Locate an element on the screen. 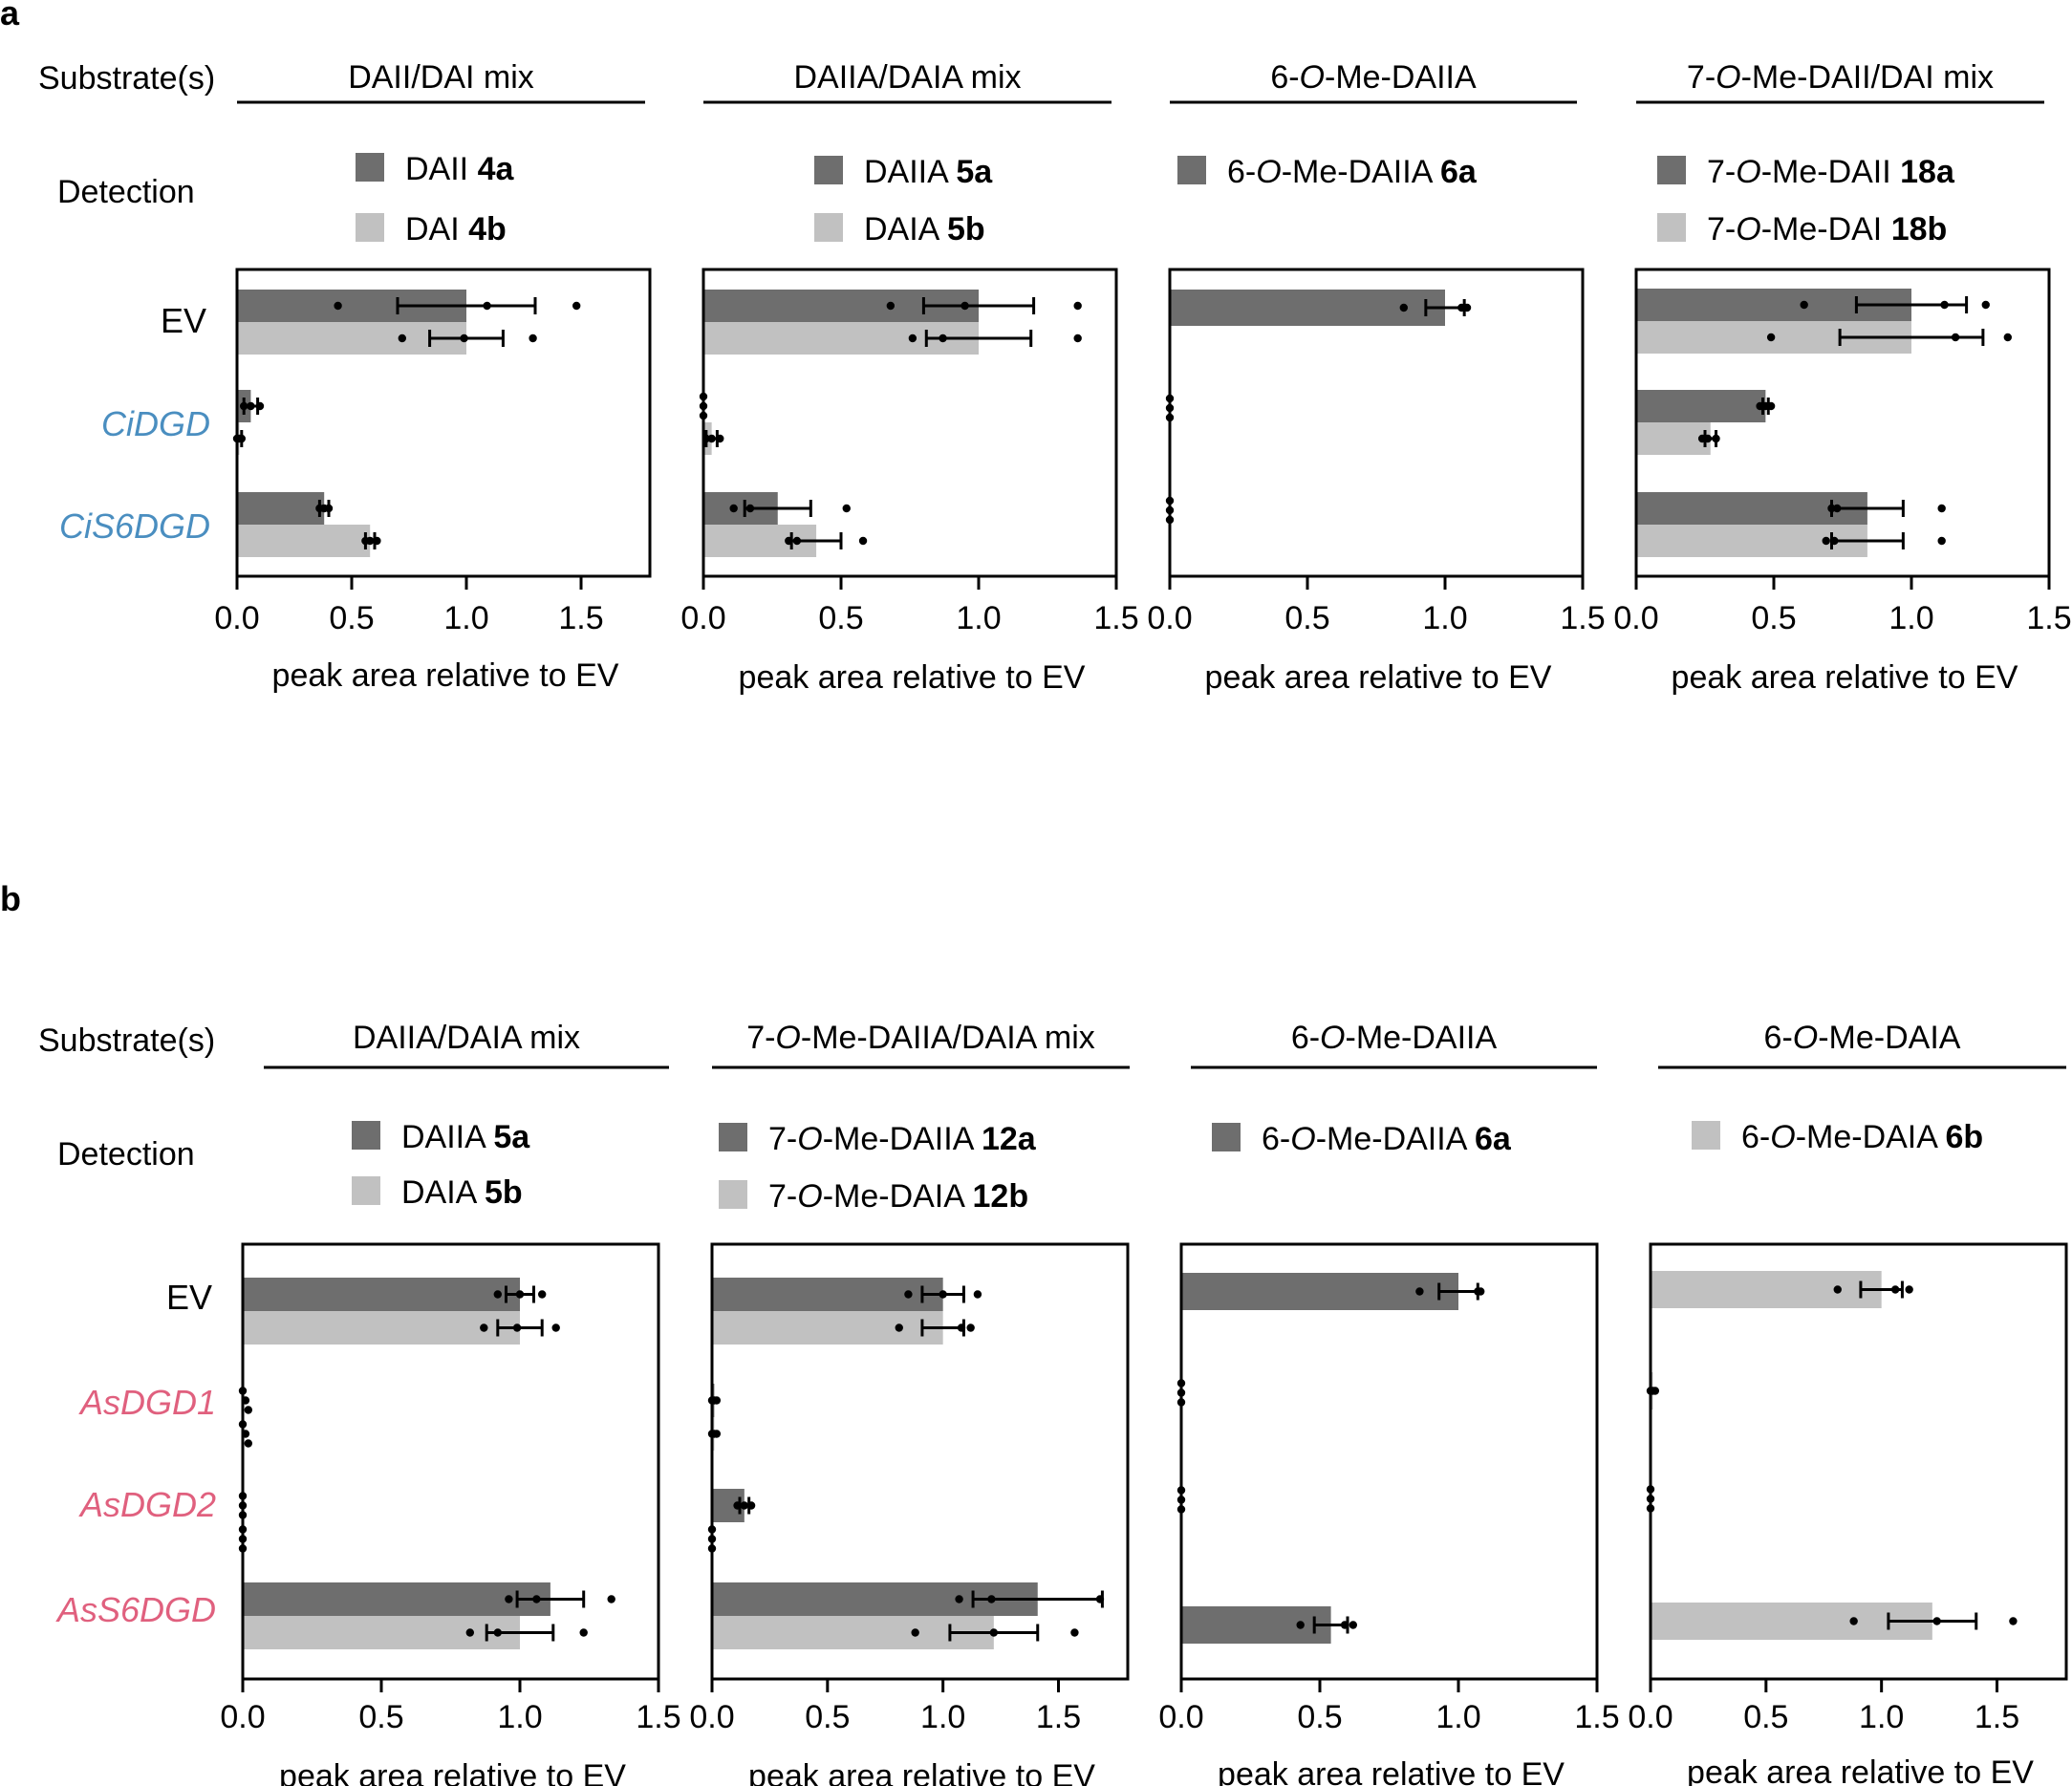  legend-swatch-light is located at coordinates (828, 228).